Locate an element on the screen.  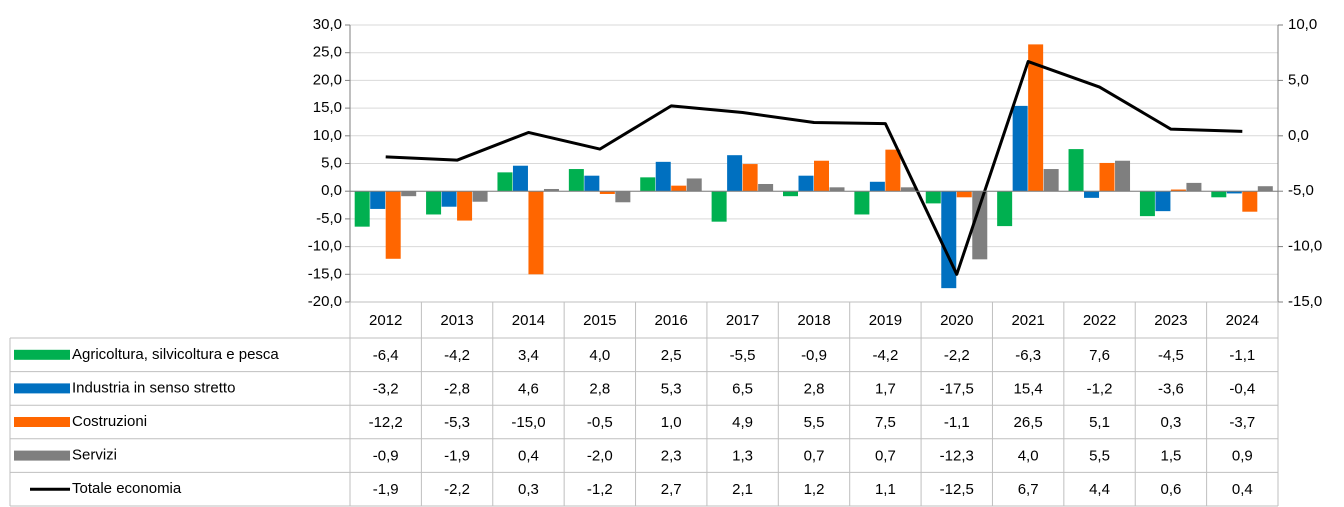
x-tick-label: 2014 is located at coordinates (528, 320).